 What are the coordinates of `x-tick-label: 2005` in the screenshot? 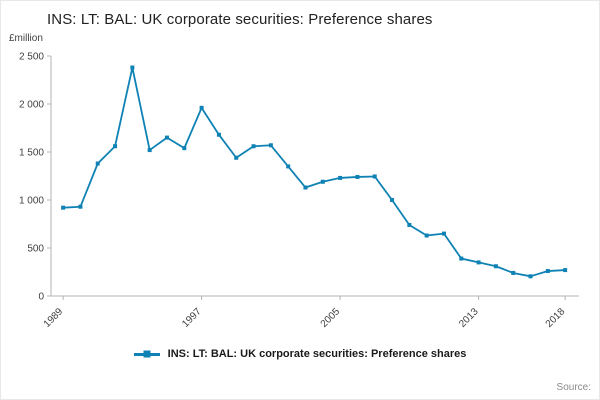 It's located at (331, 318).